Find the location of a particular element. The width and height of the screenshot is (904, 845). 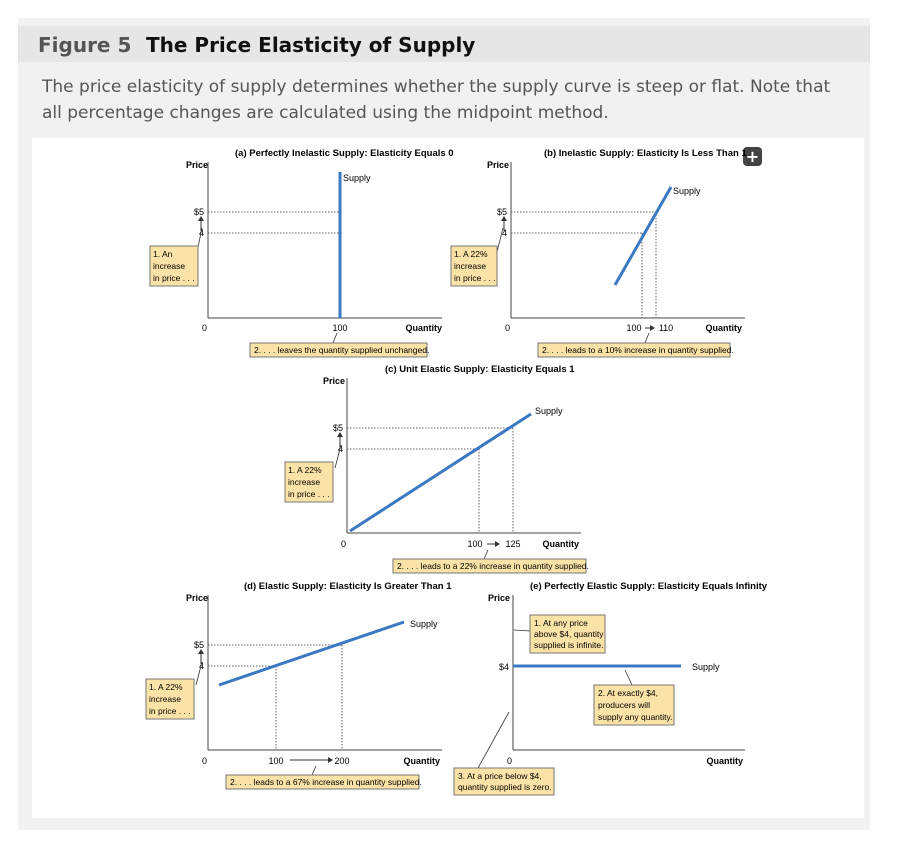

panel-b-tick-110: 110 is located at coordinates (666, 328).